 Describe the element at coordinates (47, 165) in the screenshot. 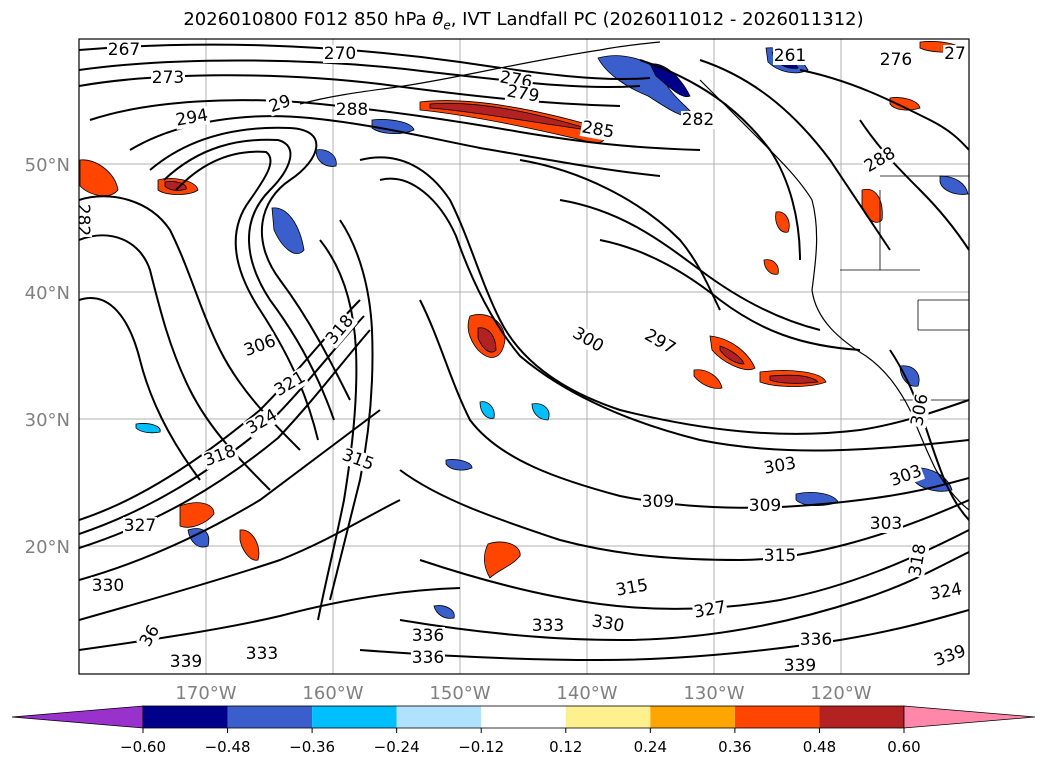

I see `lat-label-50n: 50°N` at that location.